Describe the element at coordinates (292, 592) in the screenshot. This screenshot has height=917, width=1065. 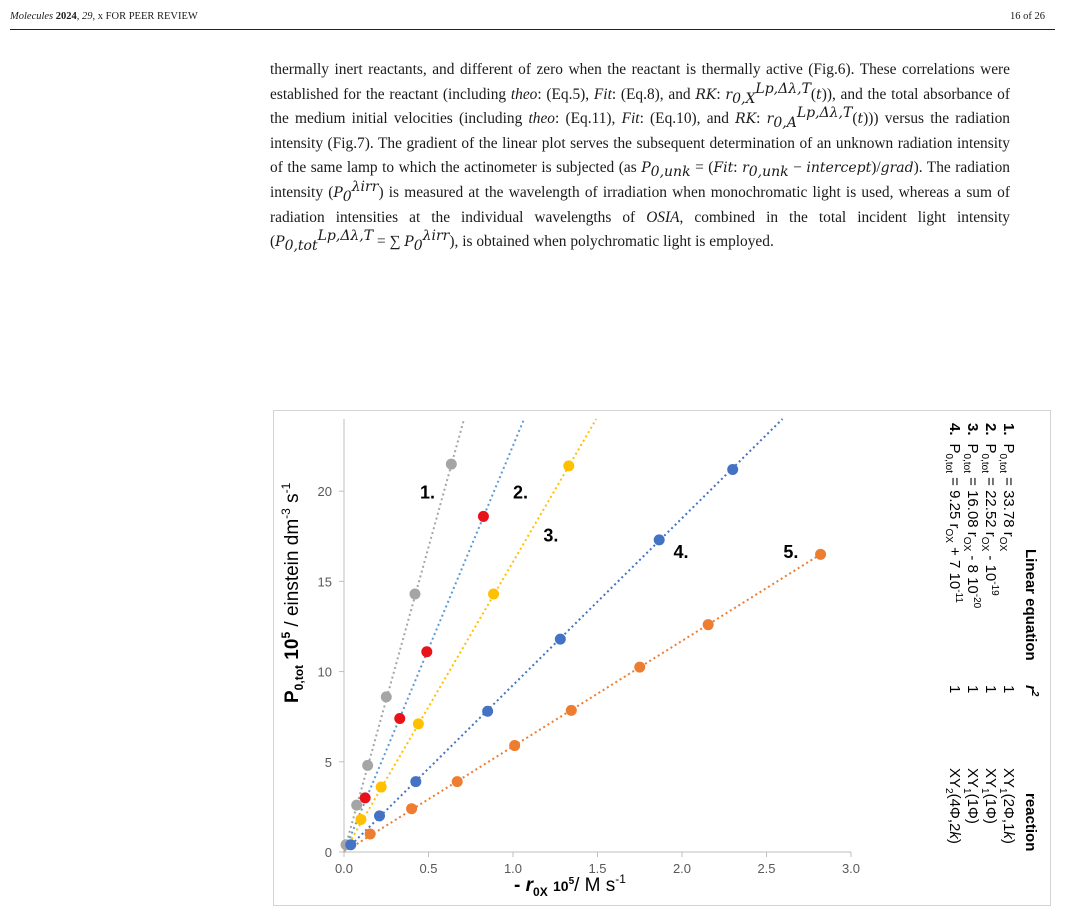
I see `y-axis-title: P0,tot 105 / einstein dm-3 s-1` at that location.